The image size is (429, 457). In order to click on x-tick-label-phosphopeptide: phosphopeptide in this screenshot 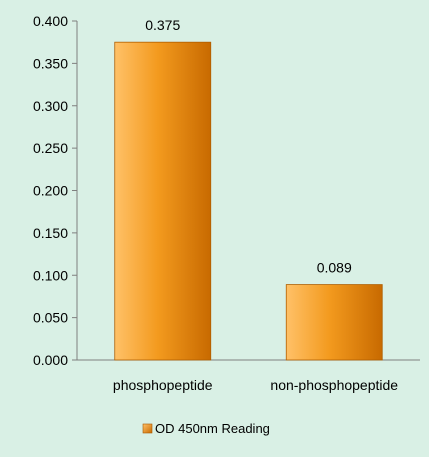, I will do `click(163, 385)`.